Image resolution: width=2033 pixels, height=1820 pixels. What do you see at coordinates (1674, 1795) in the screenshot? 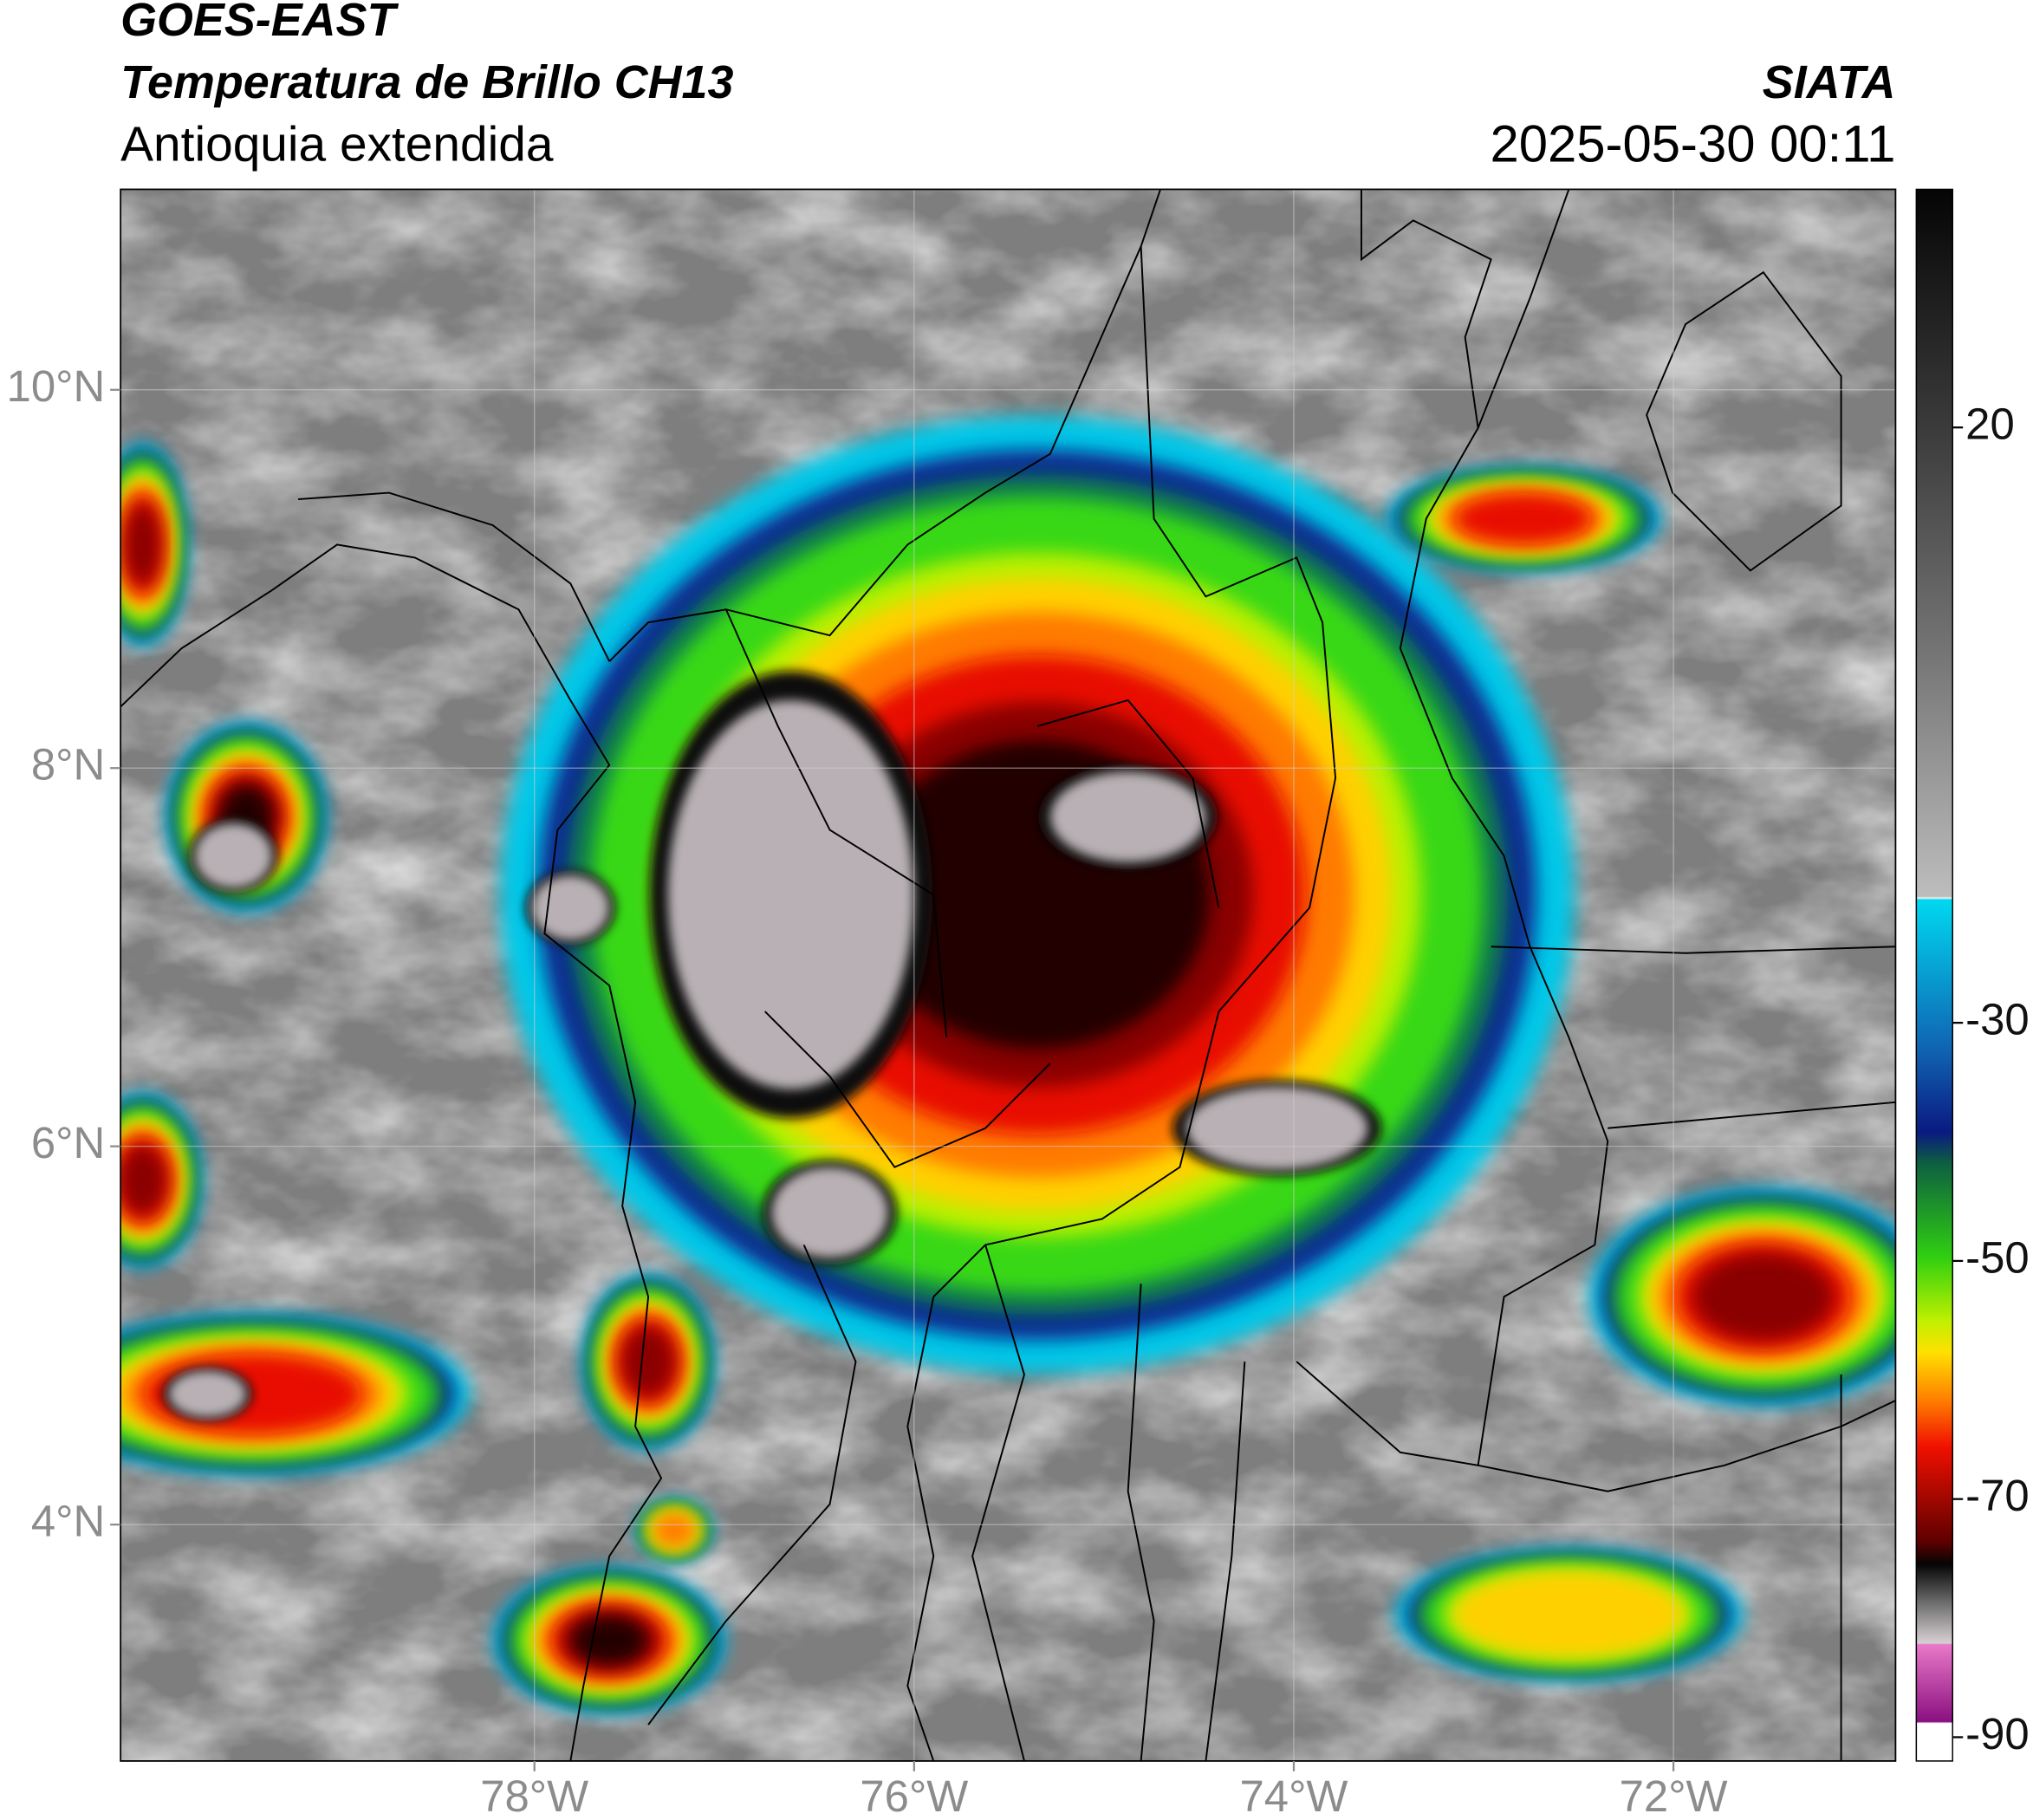
I see `x-tick-label: 72°W` at bounding box center [1674, 1795].